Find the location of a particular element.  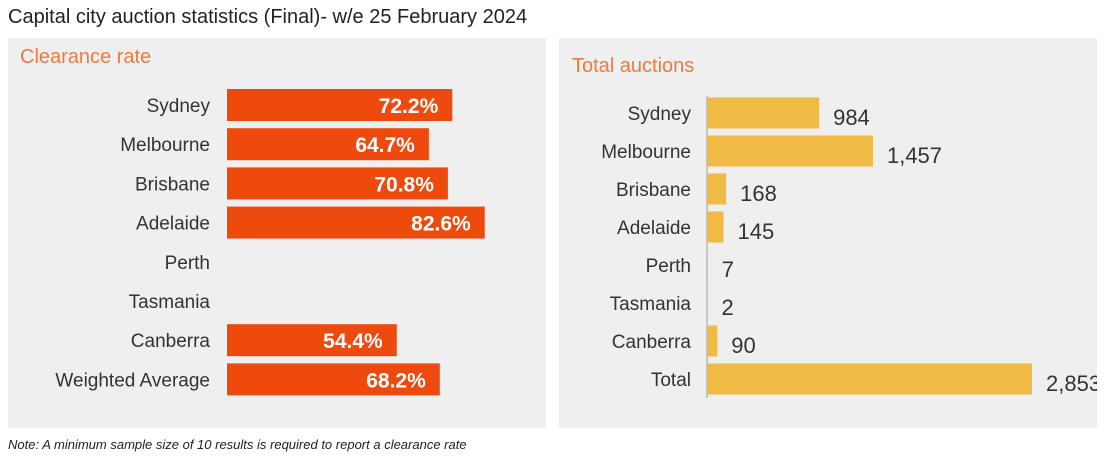

value-label-tasmania: 2 is located at coordinates (728, 307).